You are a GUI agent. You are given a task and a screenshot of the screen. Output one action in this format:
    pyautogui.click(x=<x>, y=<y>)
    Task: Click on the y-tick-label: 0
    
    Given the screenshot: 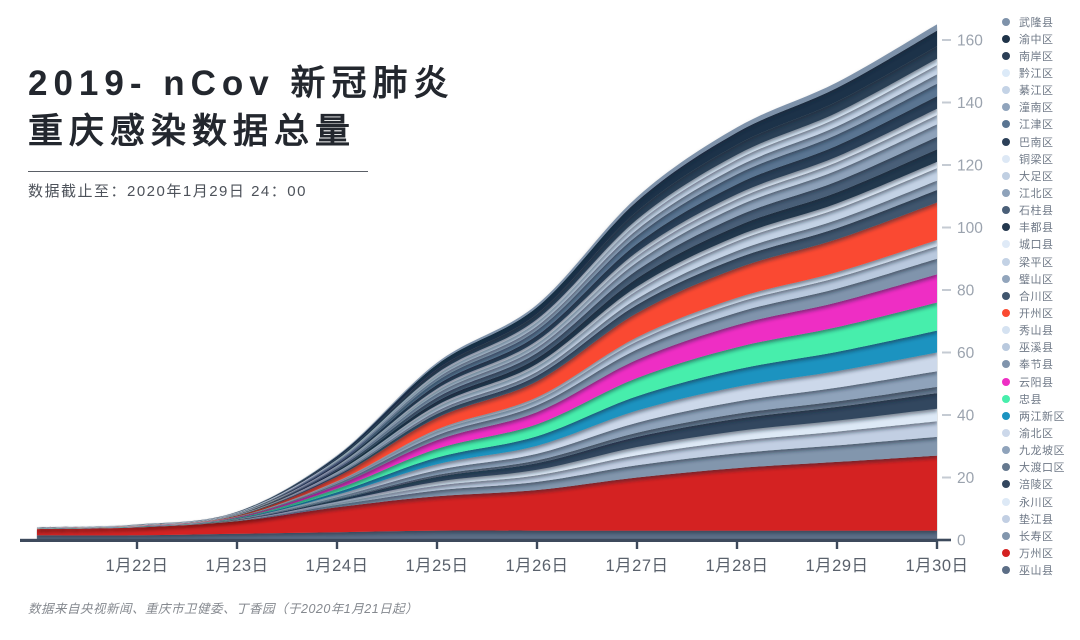 What is the action you would take?
    pyautogui.click(x=961, y=541)
    